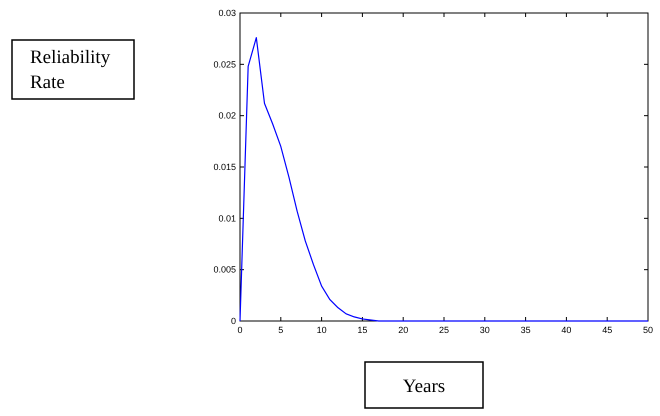 Image resolution: width=660 pixels, height=416 pixels. What do you see at coordinates (321, 330) in the screenshot?
I see `x-tick-label: 10` at bounding box center [321, 330].